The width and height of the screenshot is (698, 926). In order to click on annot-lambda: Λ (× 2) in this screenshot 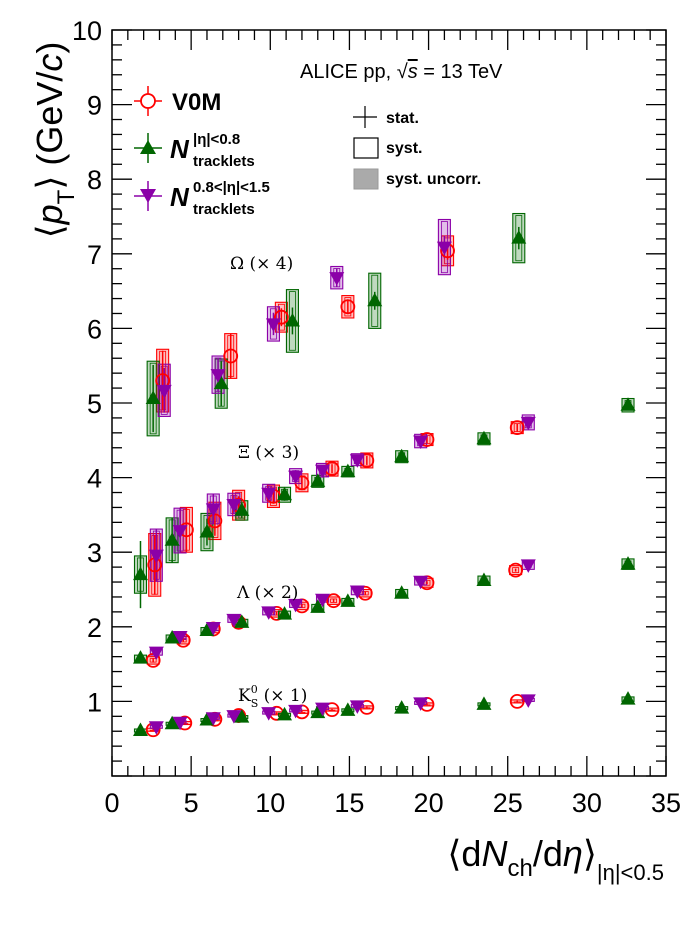, I will do `click(267, 593)`.